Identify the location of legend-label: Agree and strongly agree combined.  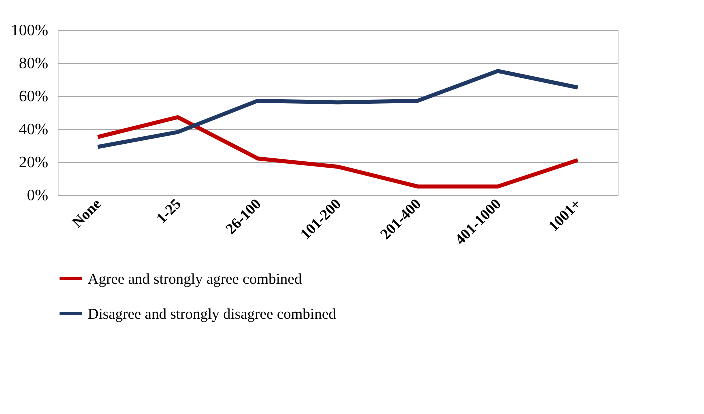
(195, 280).